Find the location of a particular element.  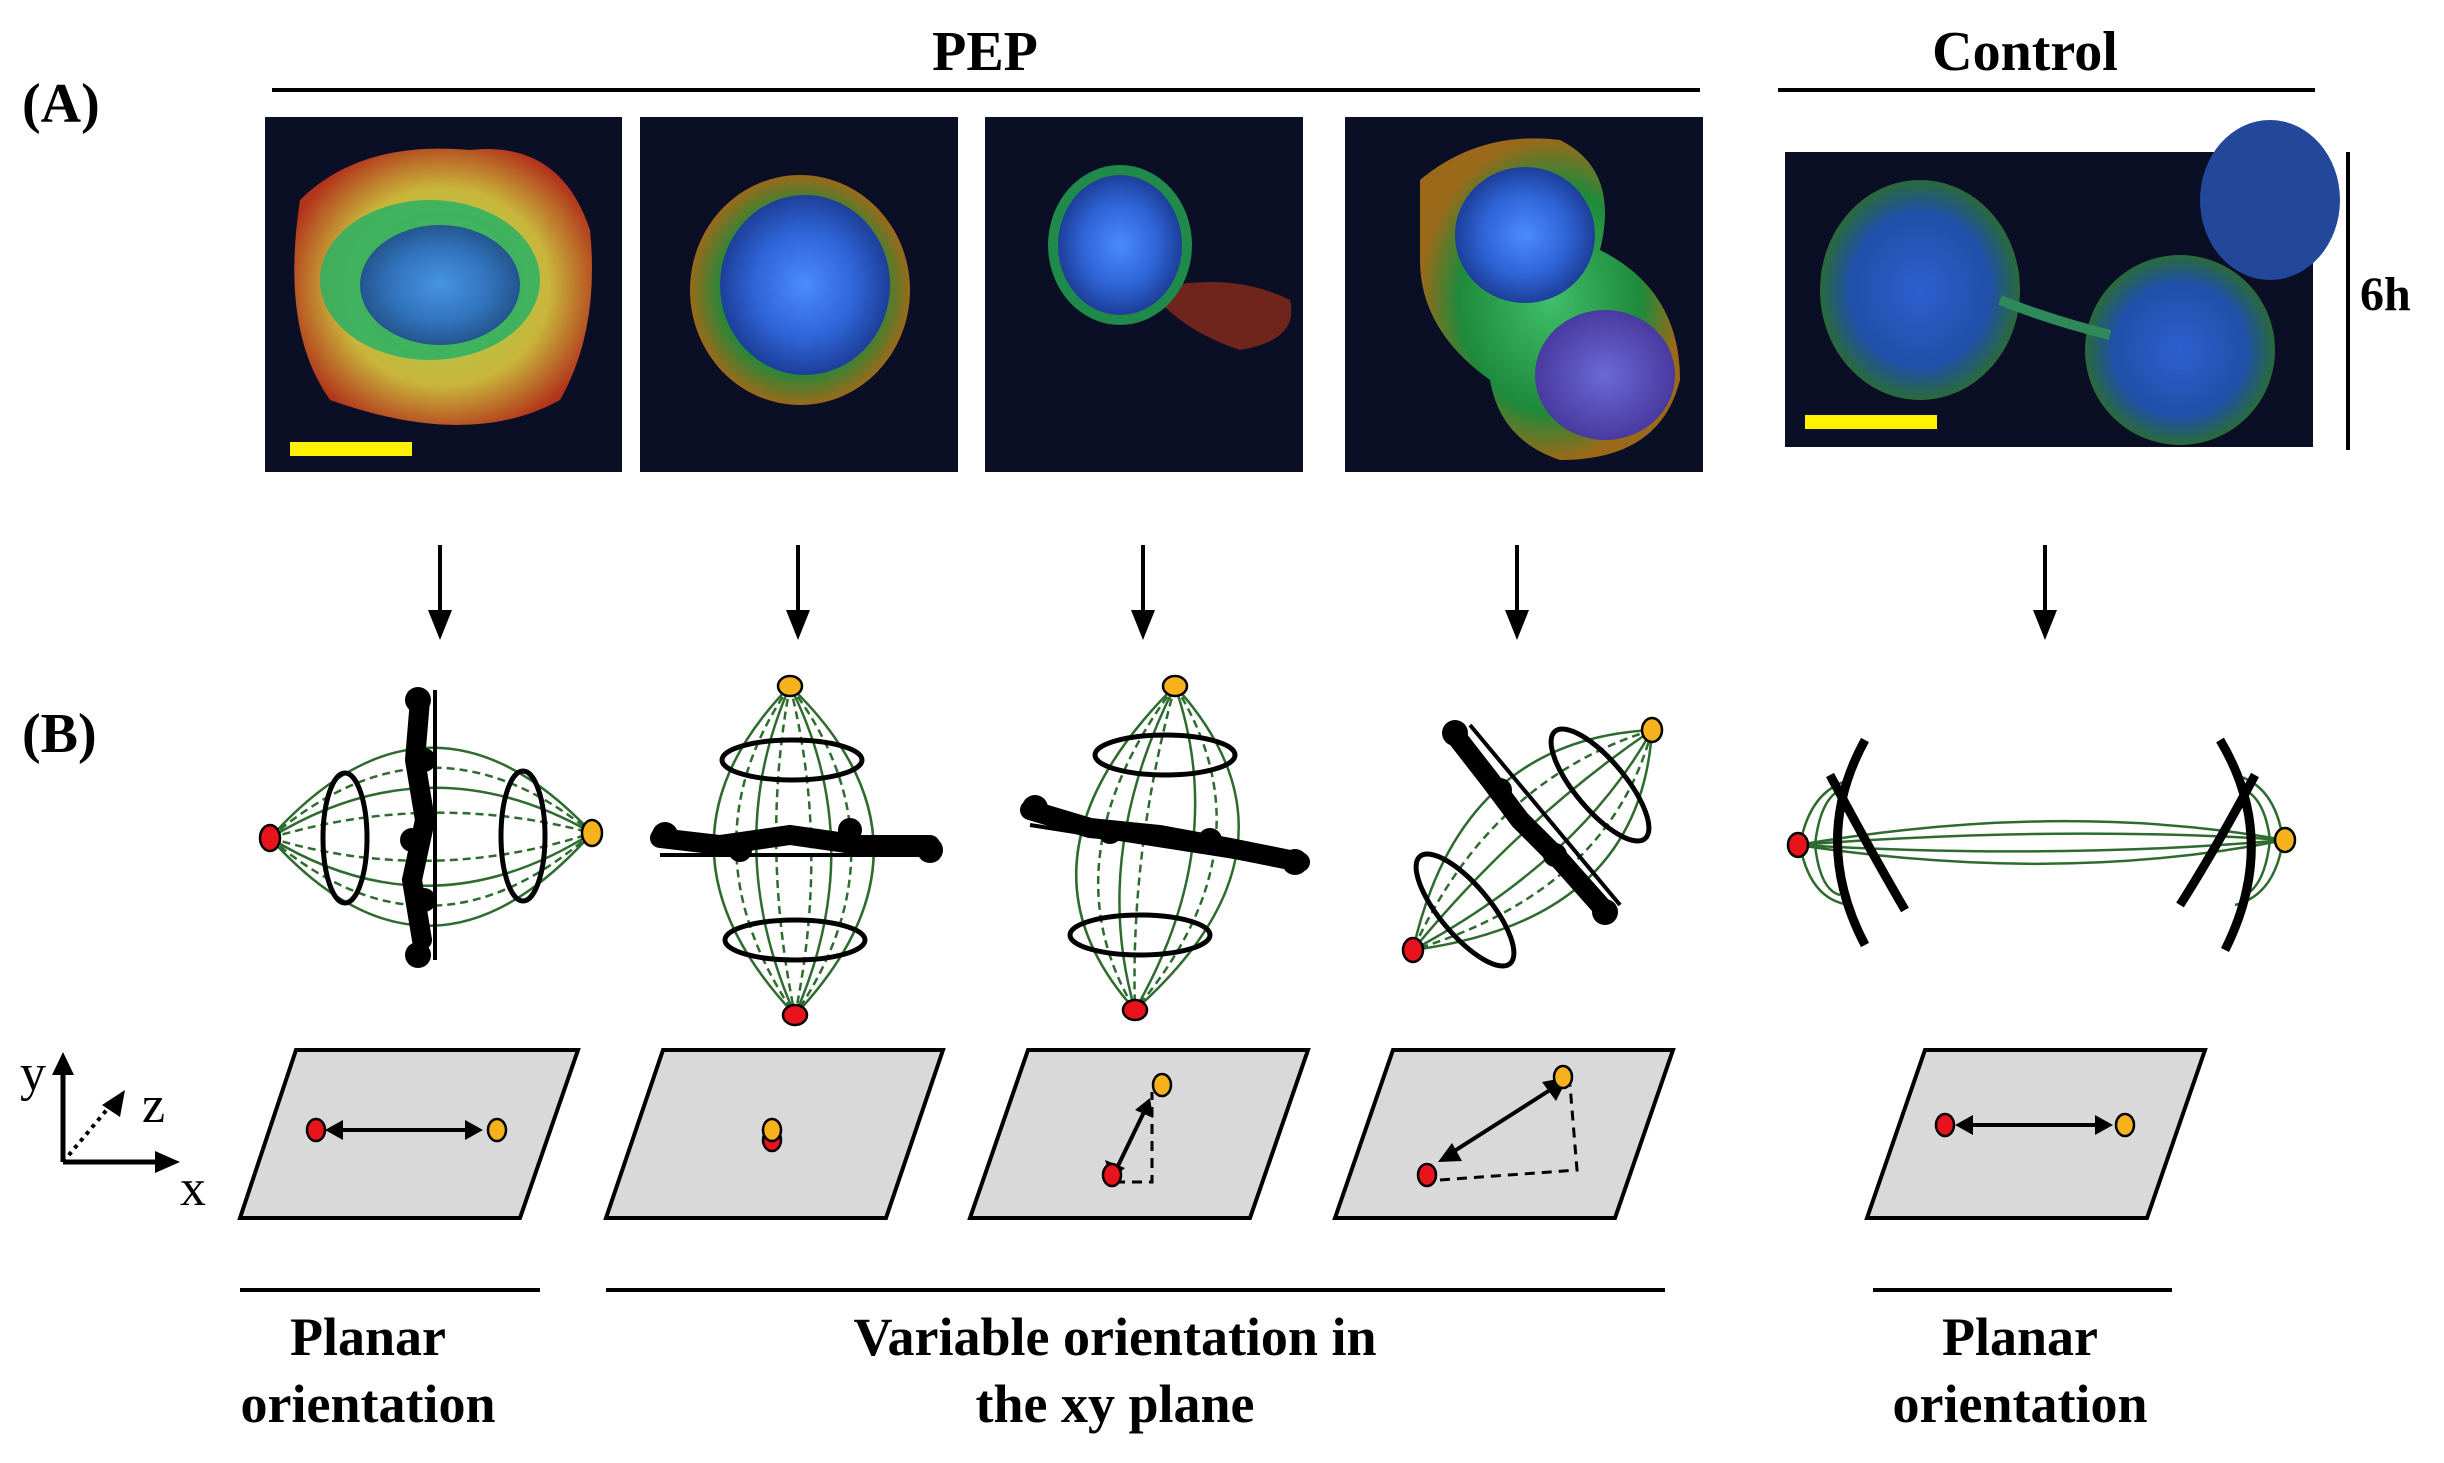

caption-left-line1: Planar is located at coordinates (368, 1337).